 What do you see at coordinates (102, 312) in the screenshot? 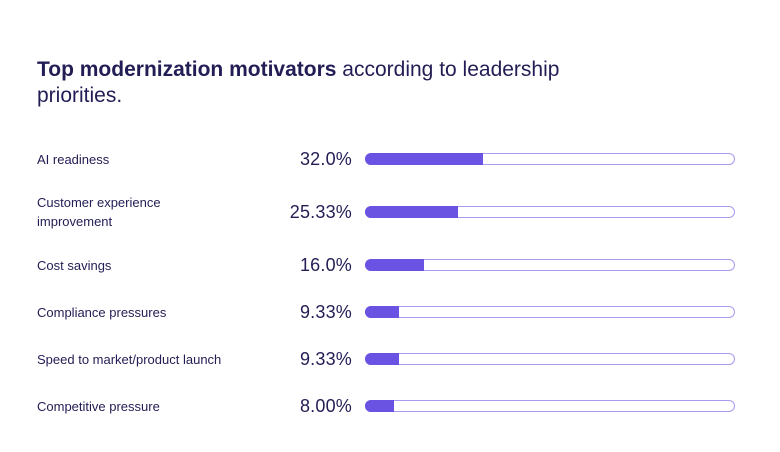
I see `category-label: Compliance pressures` at bounding box center [102, 312].